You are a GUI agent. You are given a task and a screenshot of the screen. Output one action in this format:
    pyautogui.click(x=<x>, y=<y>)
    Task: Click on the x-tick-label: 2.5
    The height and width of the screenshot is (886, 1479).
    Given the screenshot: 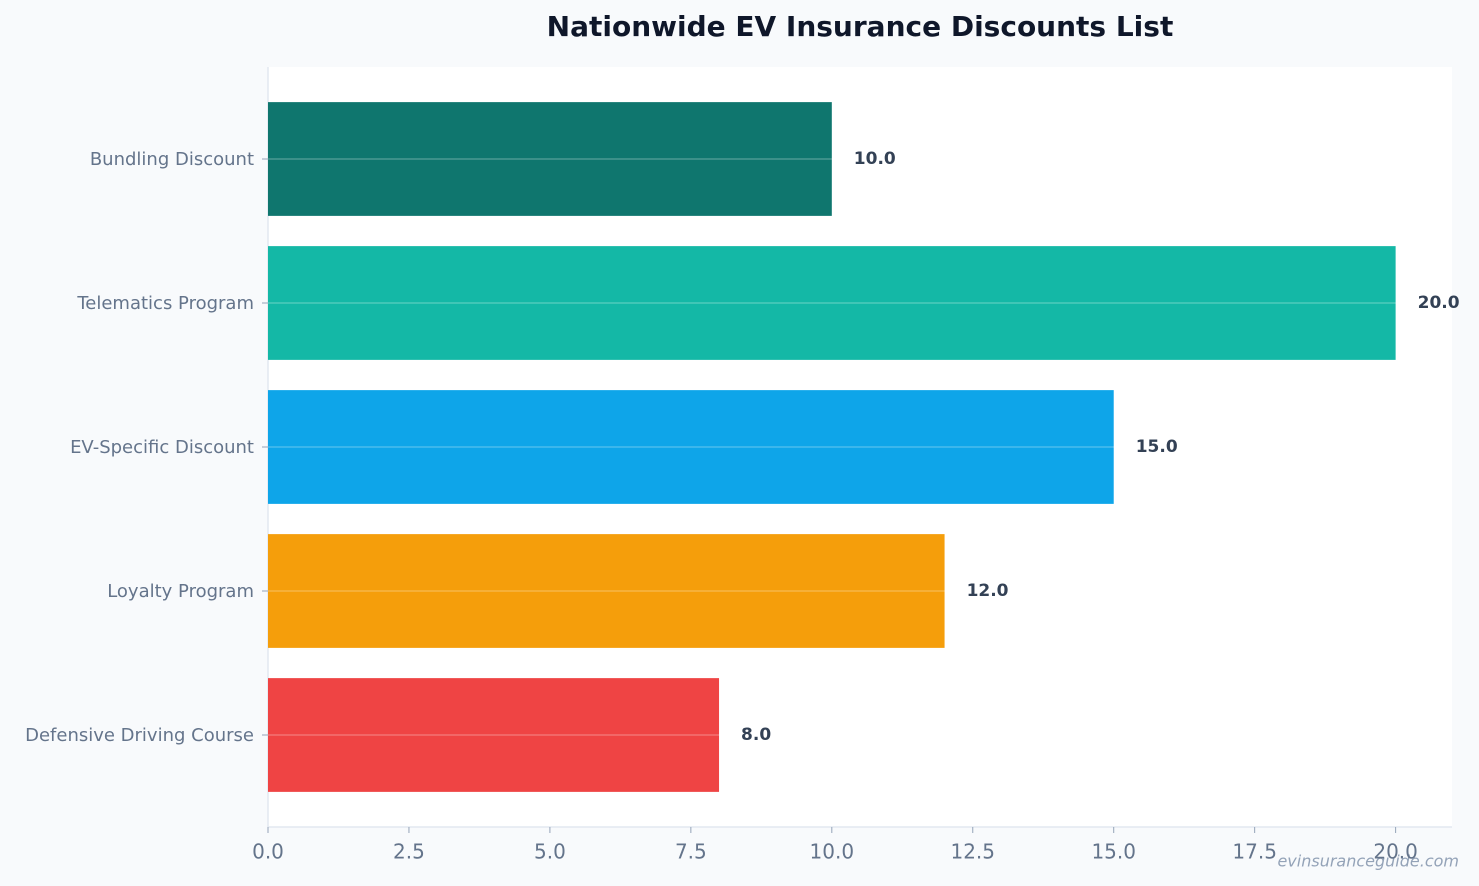 What is the action you would take?
    pyautogui.click(x=409, y=852)
    